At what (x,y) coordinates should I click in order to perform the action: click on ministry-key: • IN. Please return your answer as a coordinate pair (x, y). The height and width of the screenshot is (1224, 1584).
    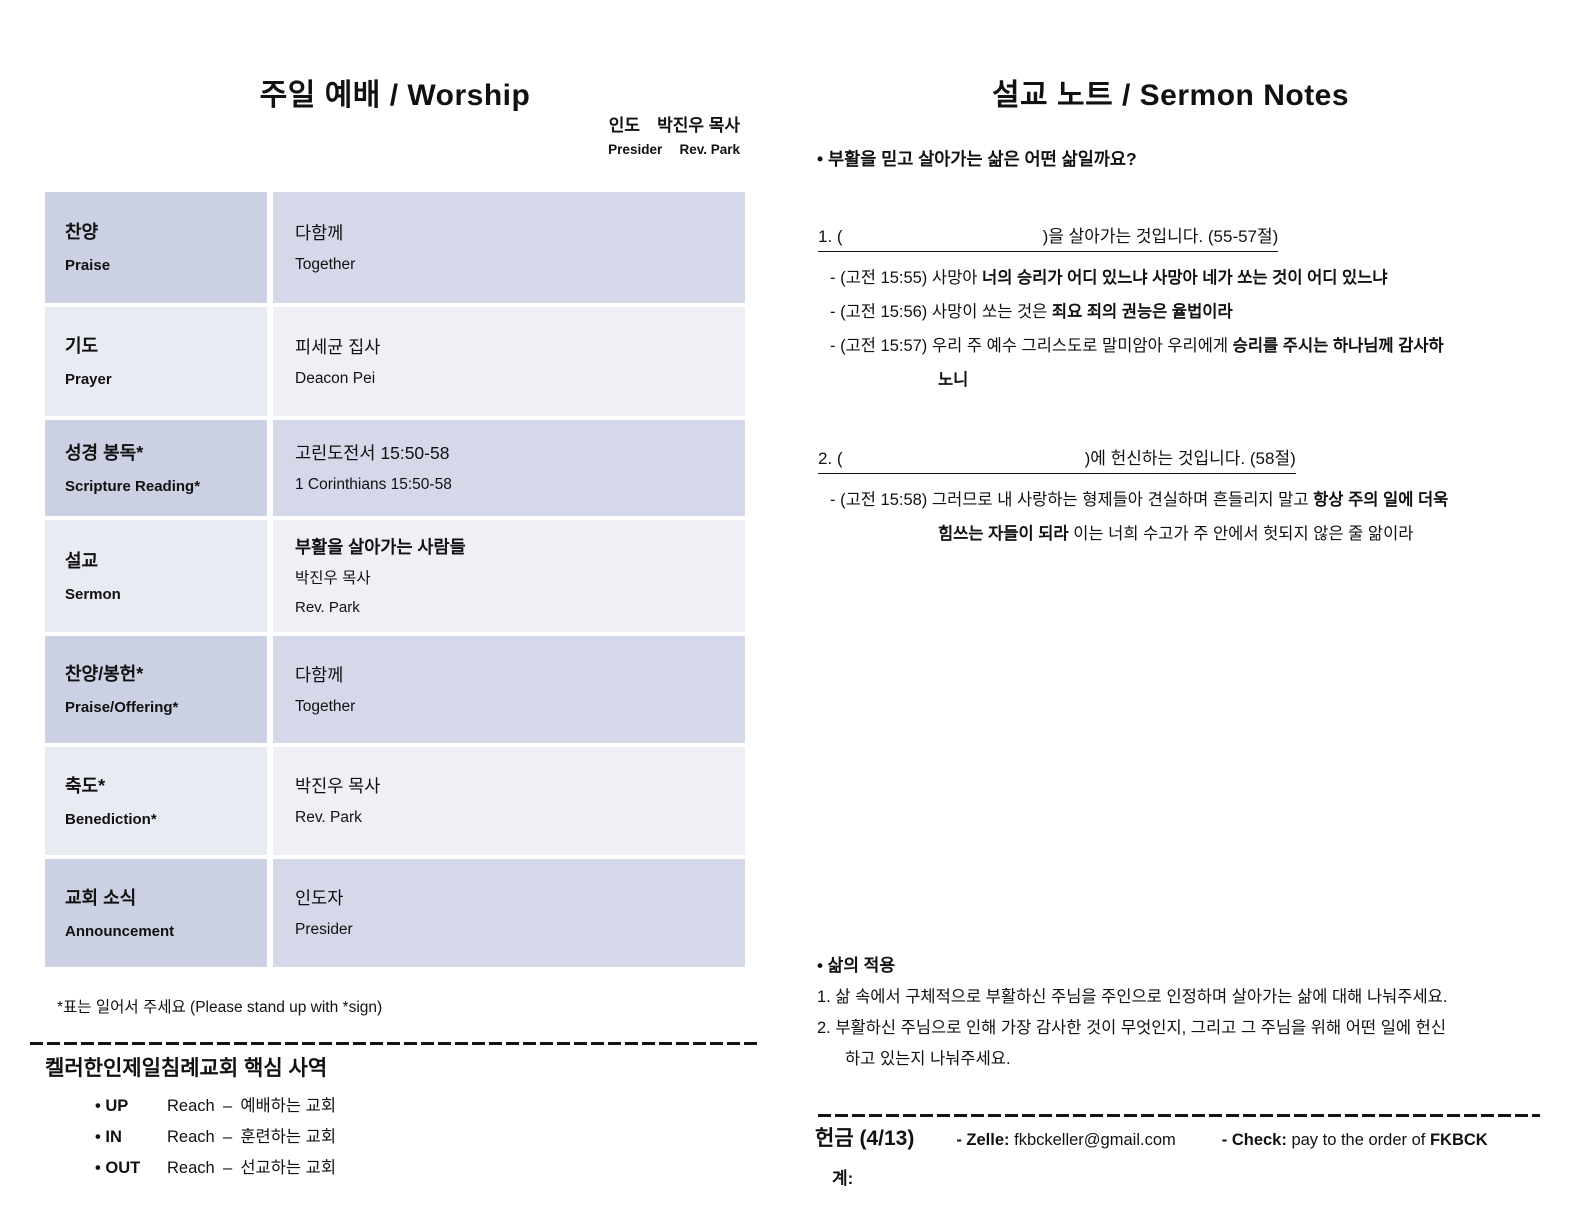
    Looking at the image, I should click on (108, 1137).